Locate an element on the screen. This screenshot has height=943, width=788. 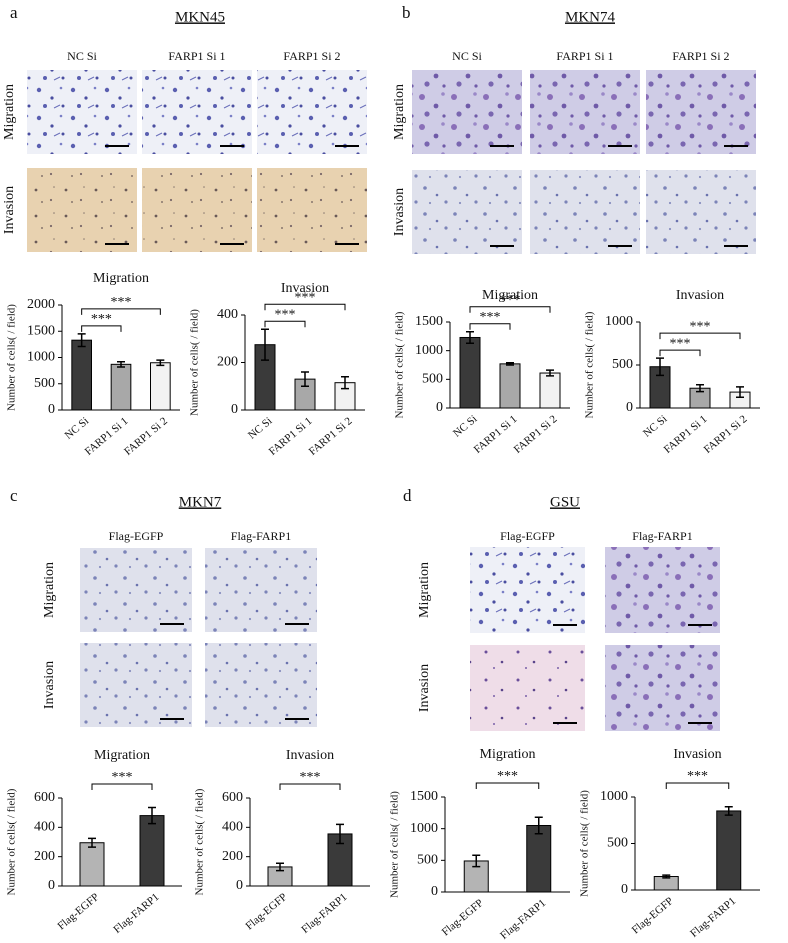
panel-title: MKN7 is located at coordinates (200, 502).